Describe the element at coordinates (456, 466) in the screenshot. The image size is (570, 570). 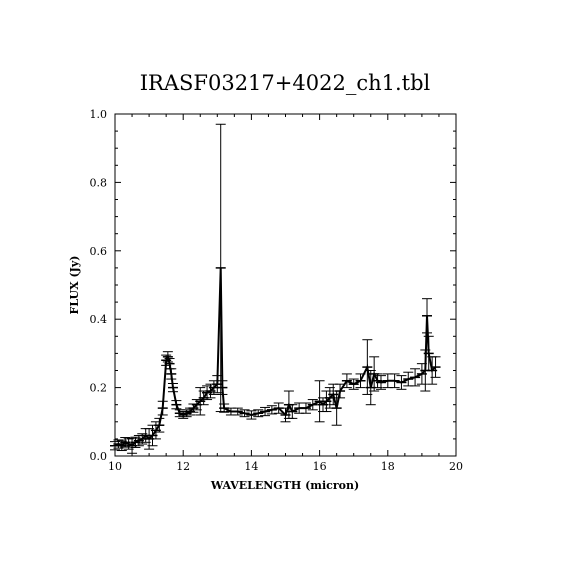
I see `x-tick-label: 20` at that location.